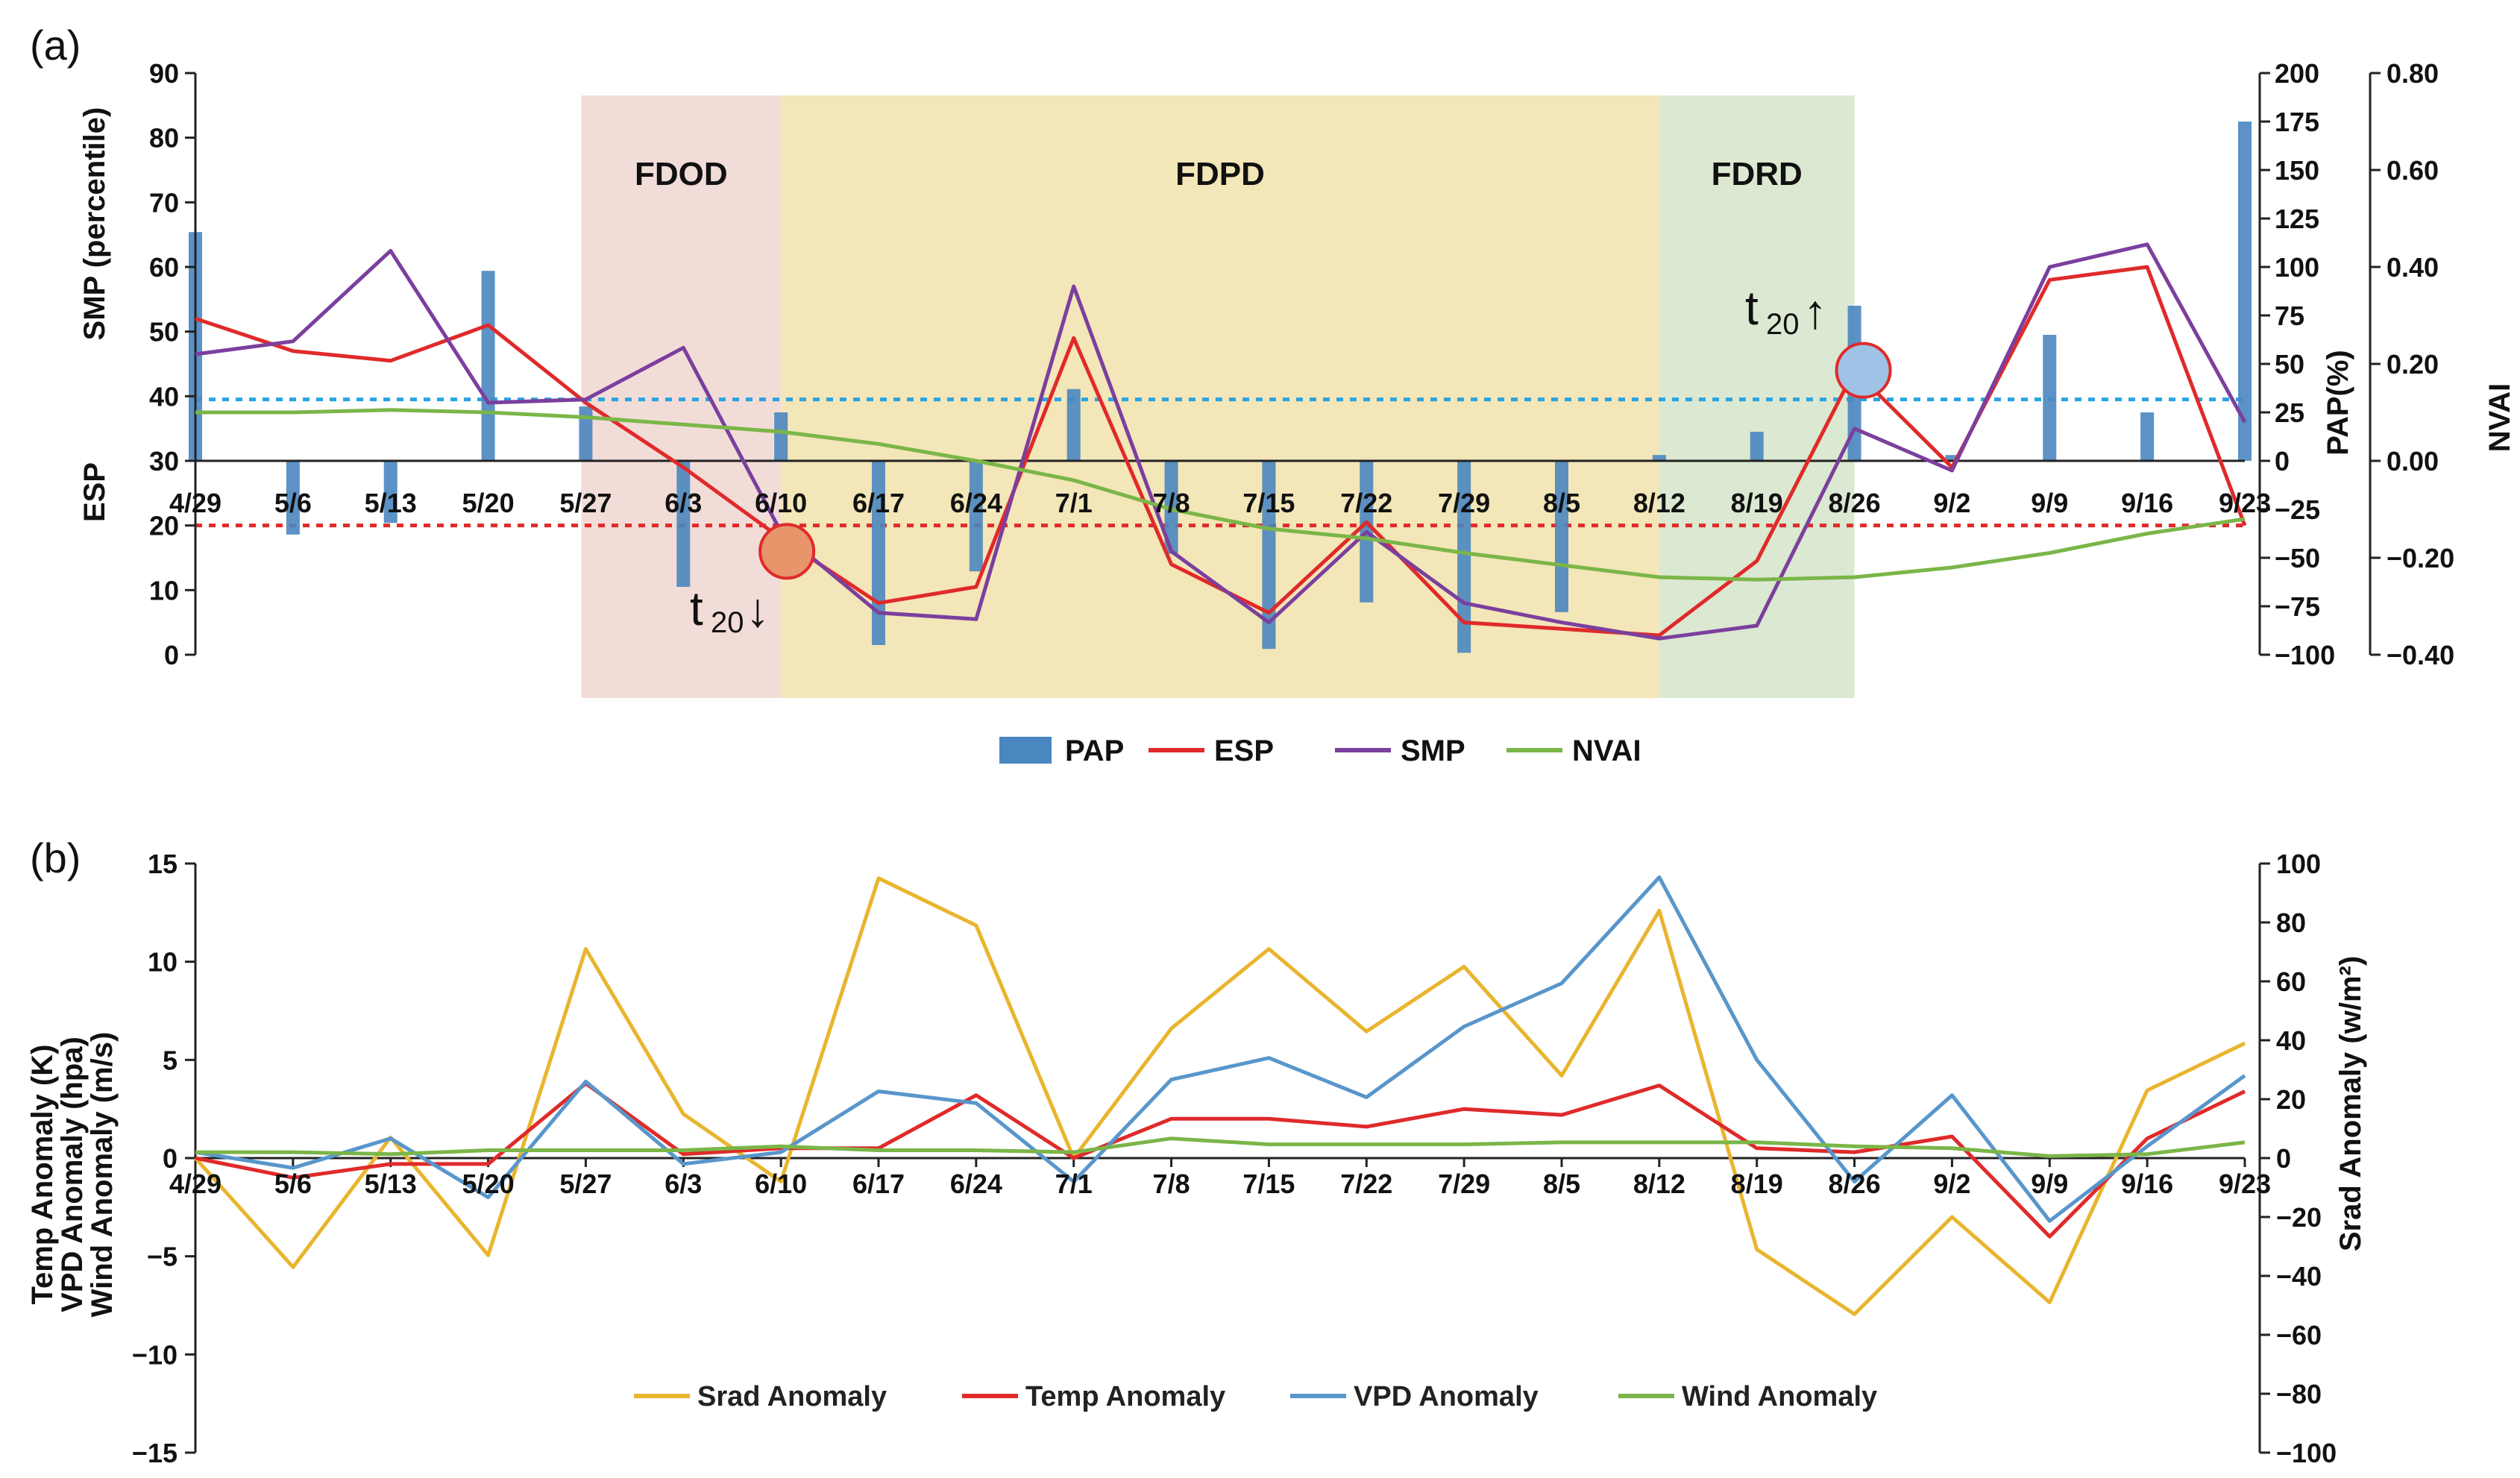 This screenshot has height=1478, width=2520. I want to click on nvai-tick-label: 0.40, so click(2413, 267).